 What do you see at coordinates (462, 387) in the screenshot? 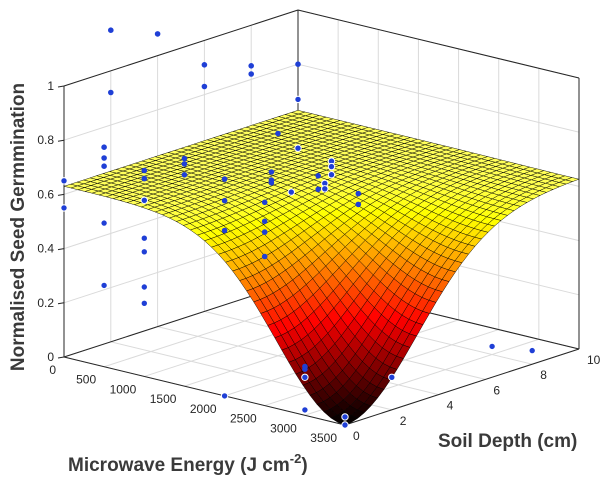
I see `y-axis-line` at bounding box center [462, 387].